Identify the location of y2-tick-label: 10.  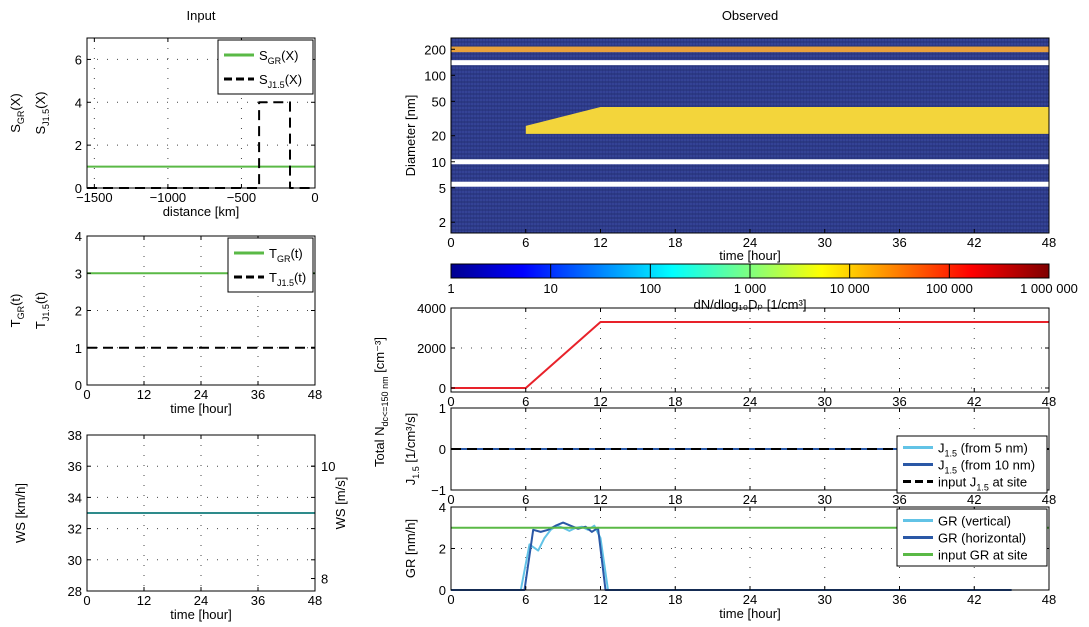
(328, 466).